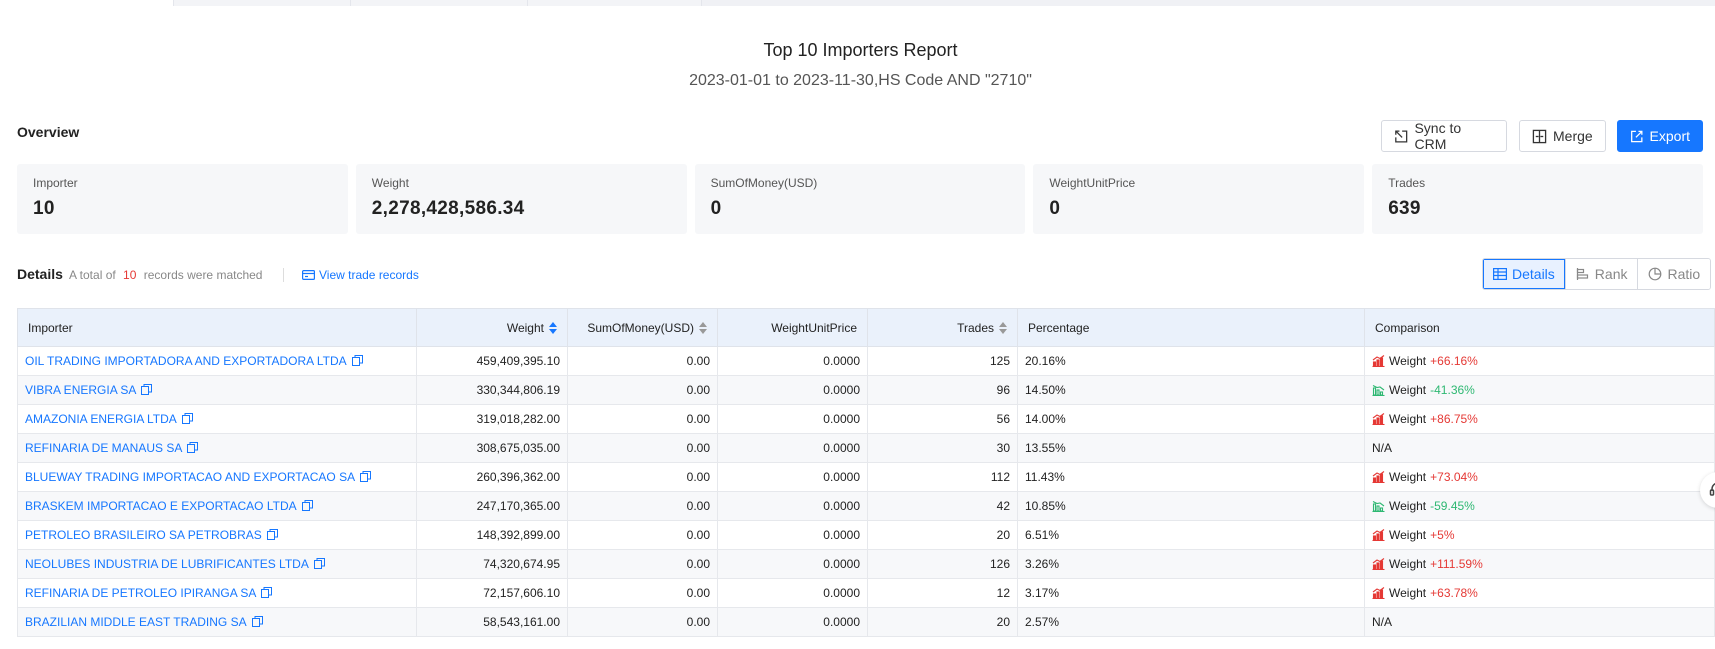  I want to click on importer-link: NEOLUBES INDUSTRIA DE LUBRIFICANTES LTDA, so click(167, 564).